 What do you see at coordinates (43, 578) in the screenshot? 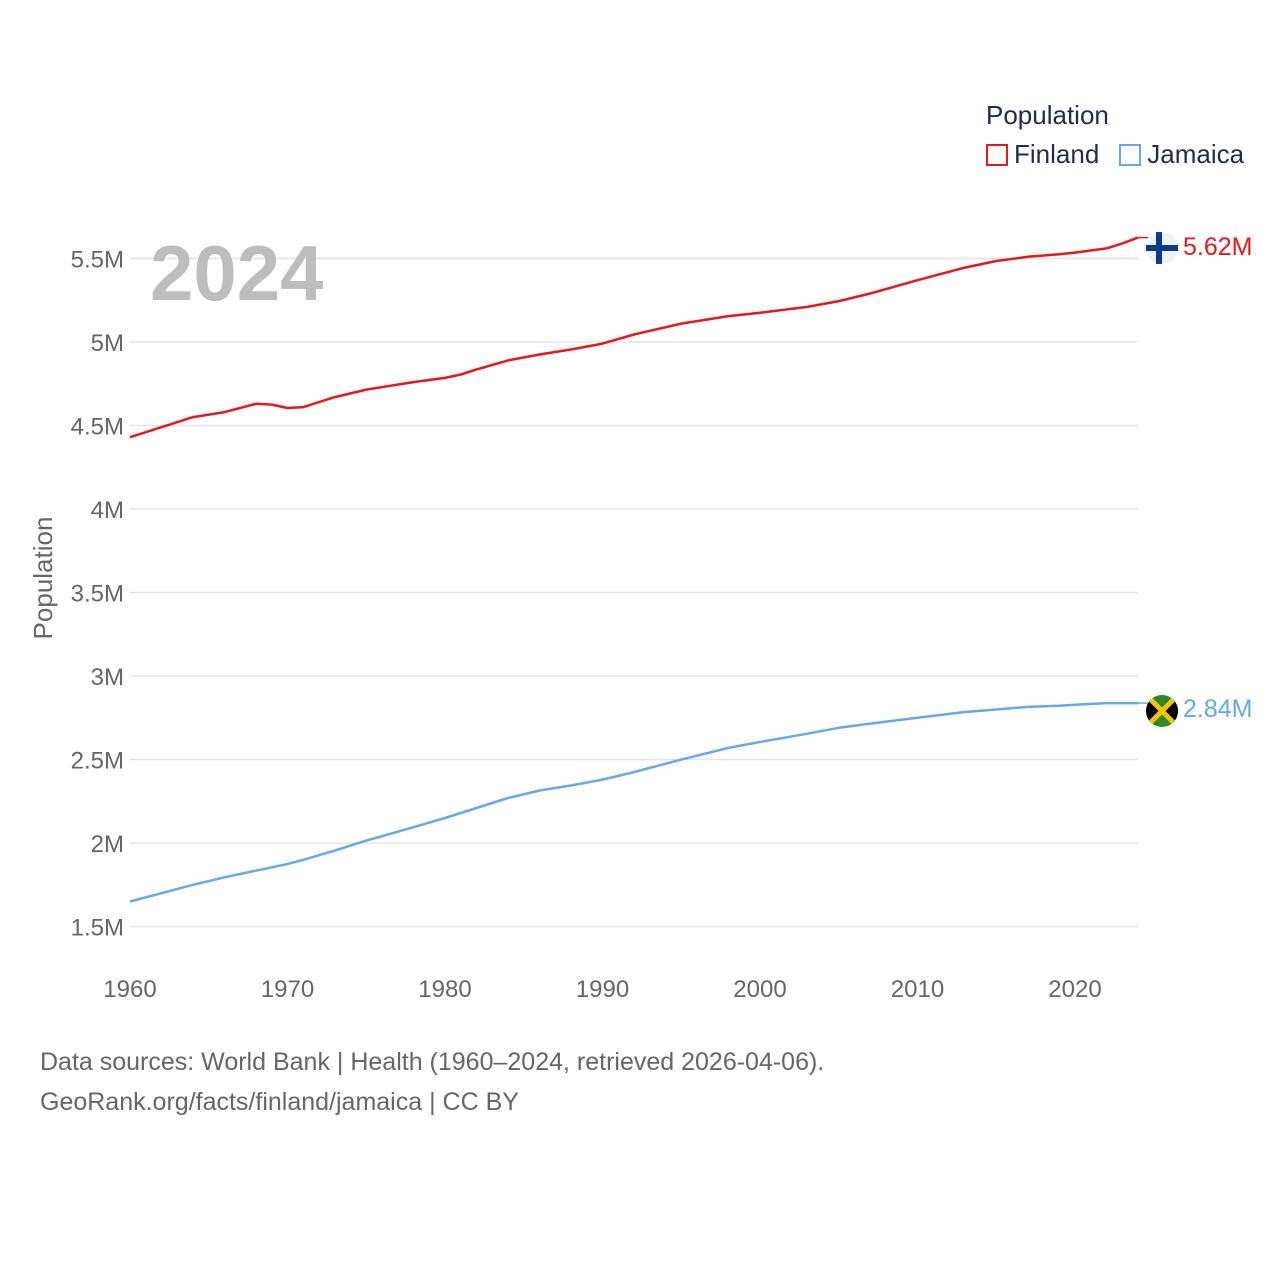
I see `y-axis-title: Population` at bounding box center [43, 578].